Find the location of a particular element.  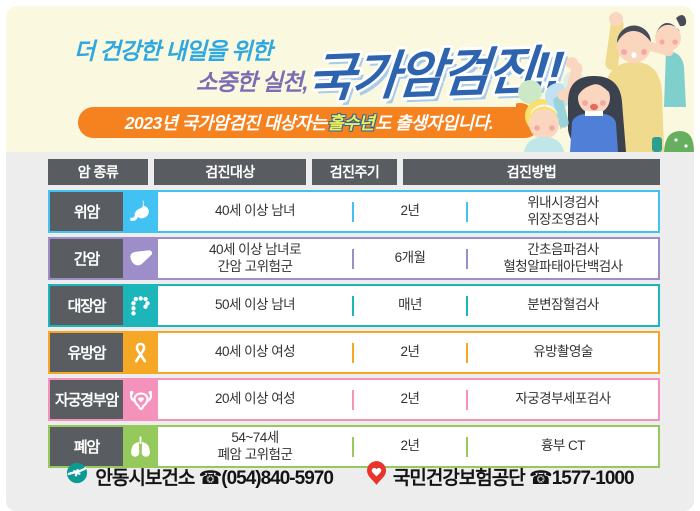

screening-method: 간초음파검사 혈청알파태아단백검사 is located at coordinates (563, 258).